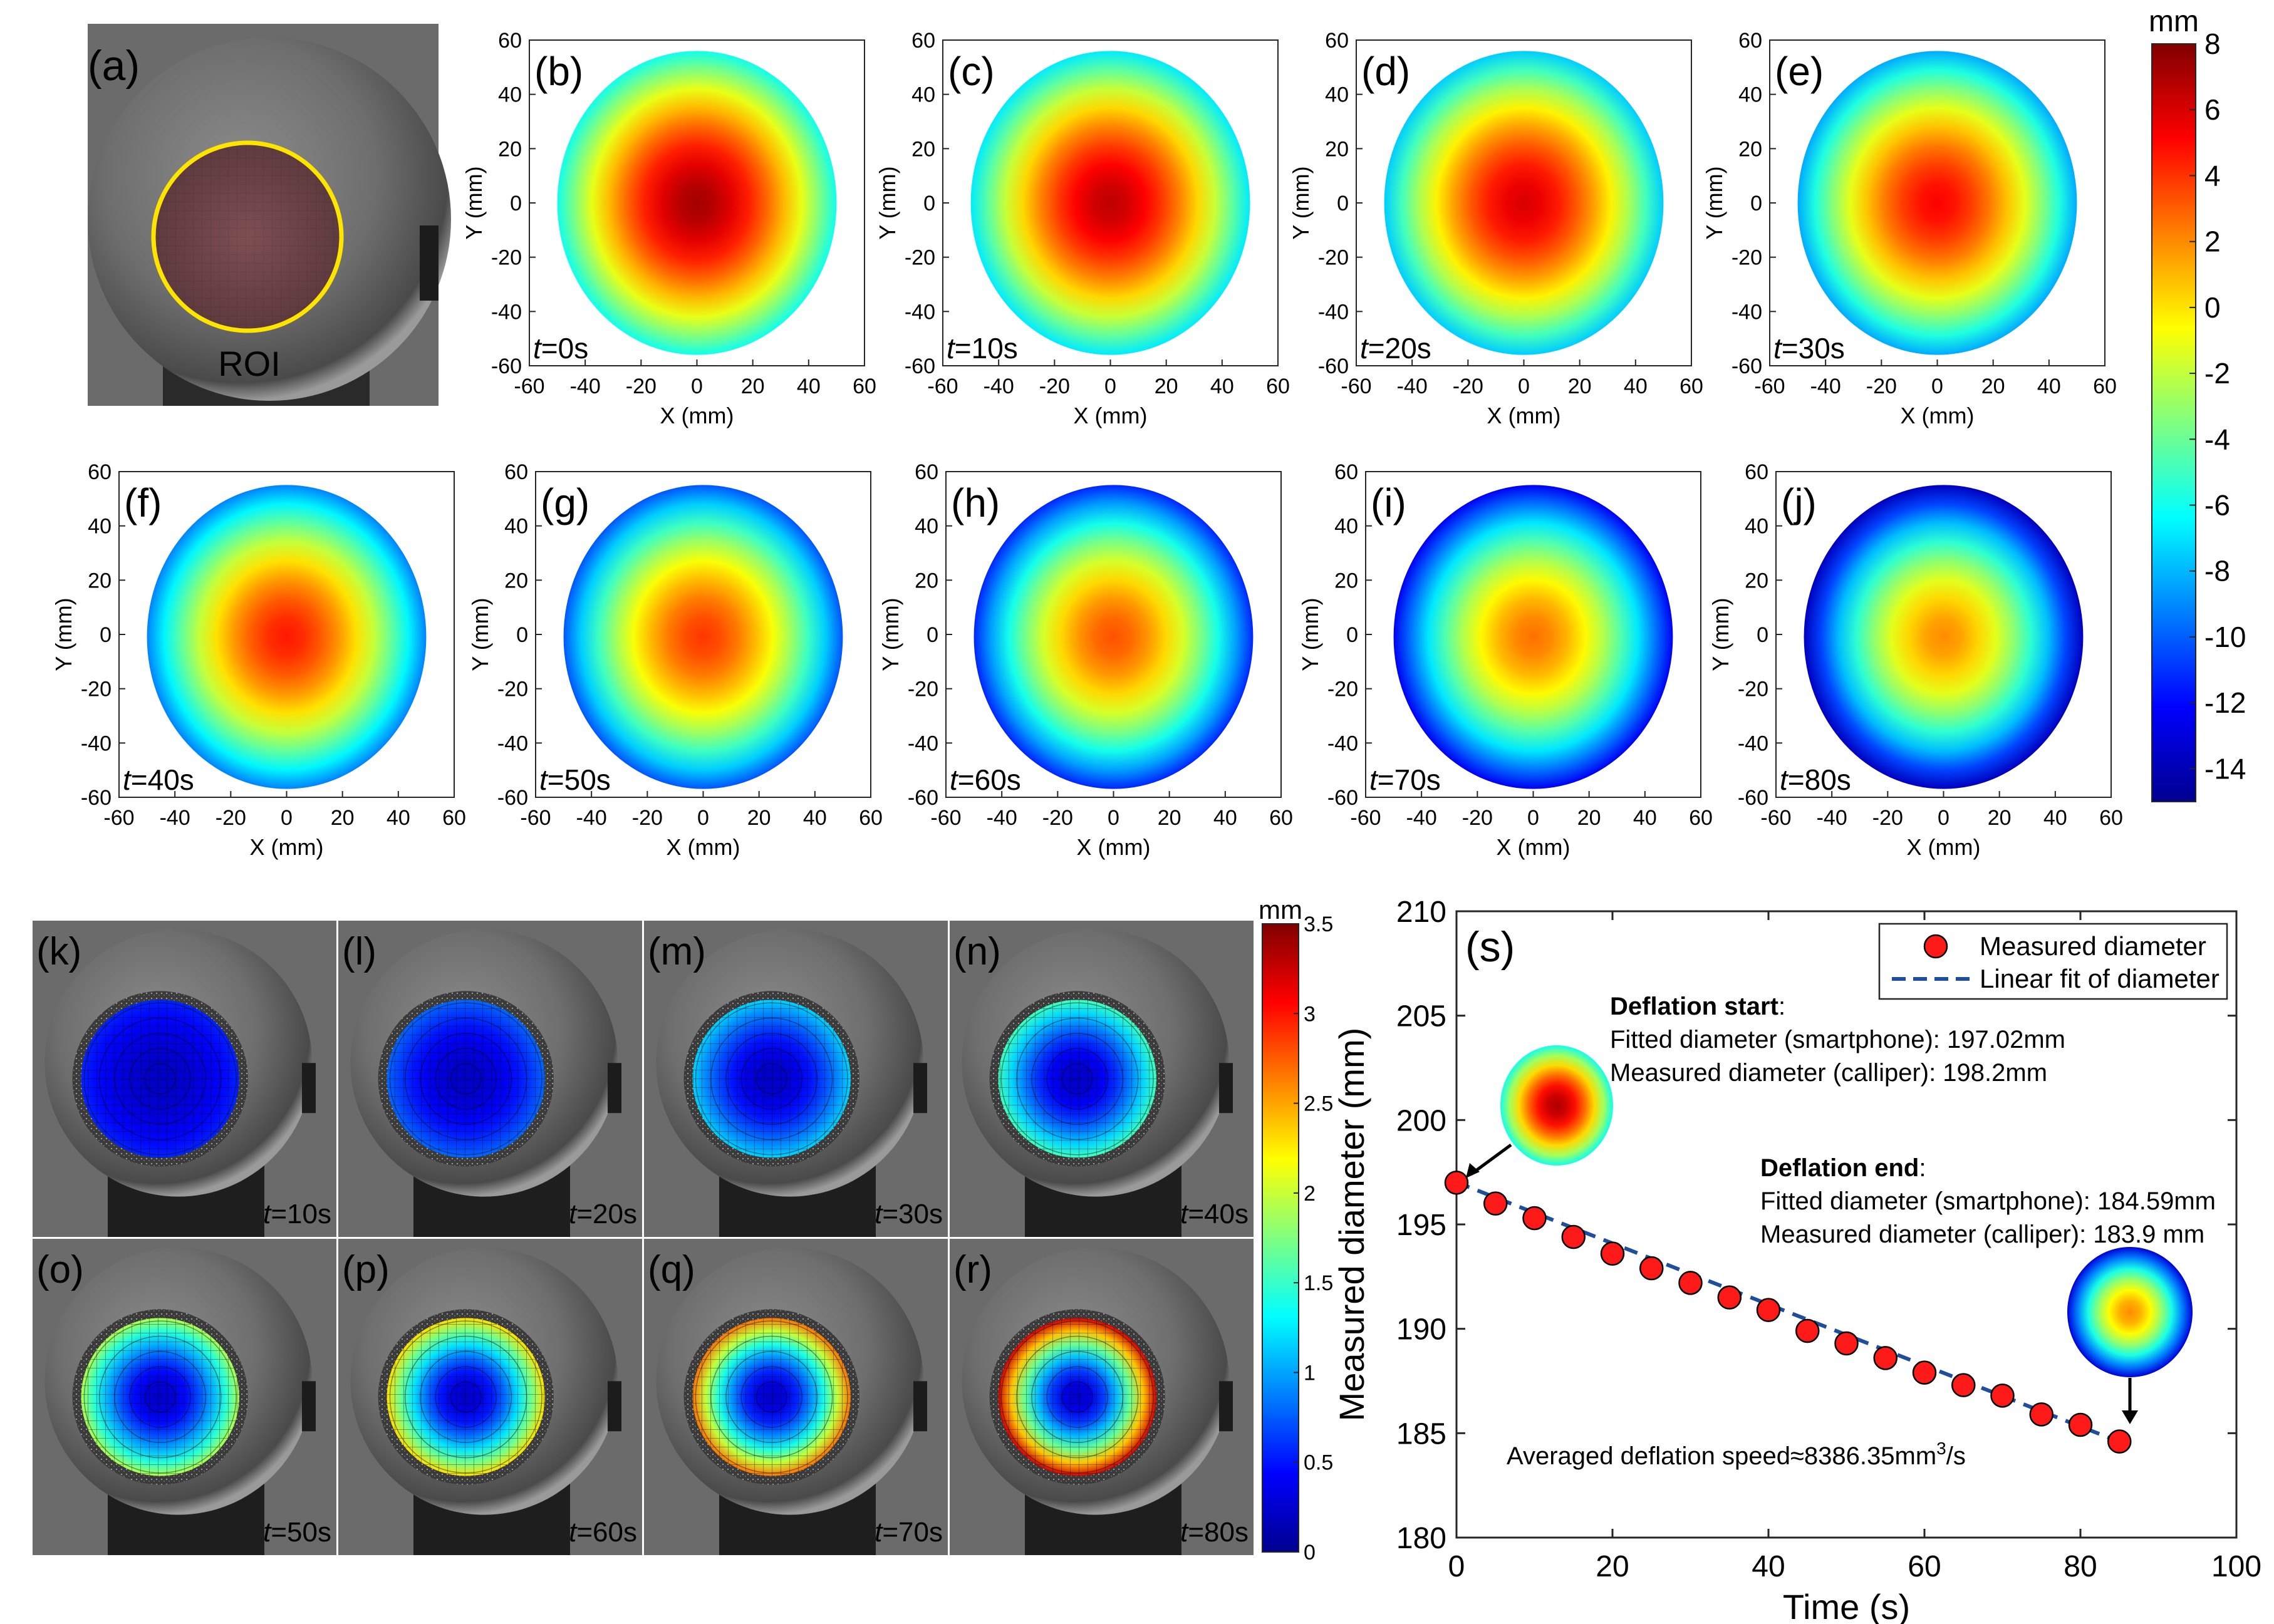  I want to click on panel-a: (a) ROI, so click(269, 215).